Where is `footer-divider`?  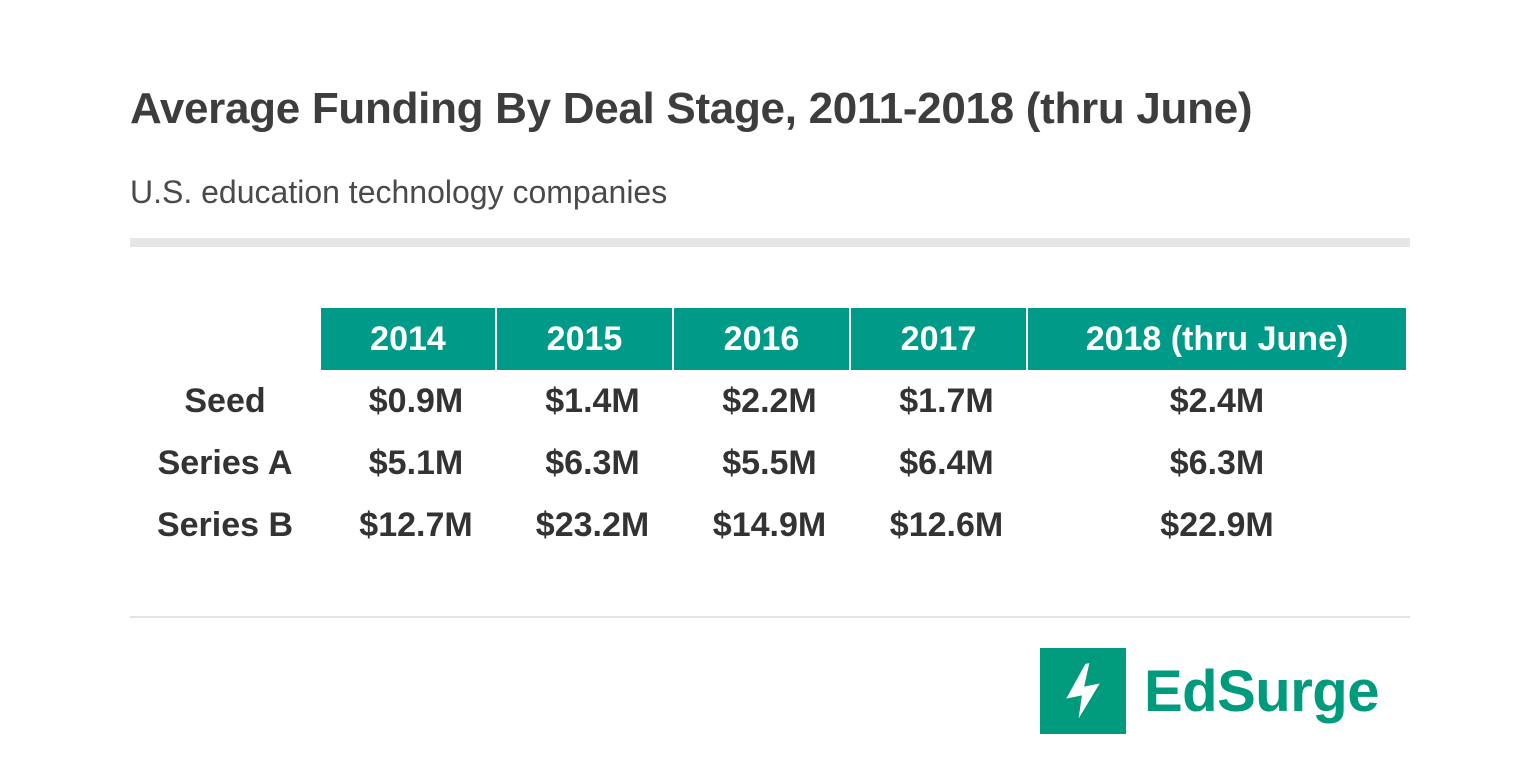 footer-divider is located at coordinates (770, 617).